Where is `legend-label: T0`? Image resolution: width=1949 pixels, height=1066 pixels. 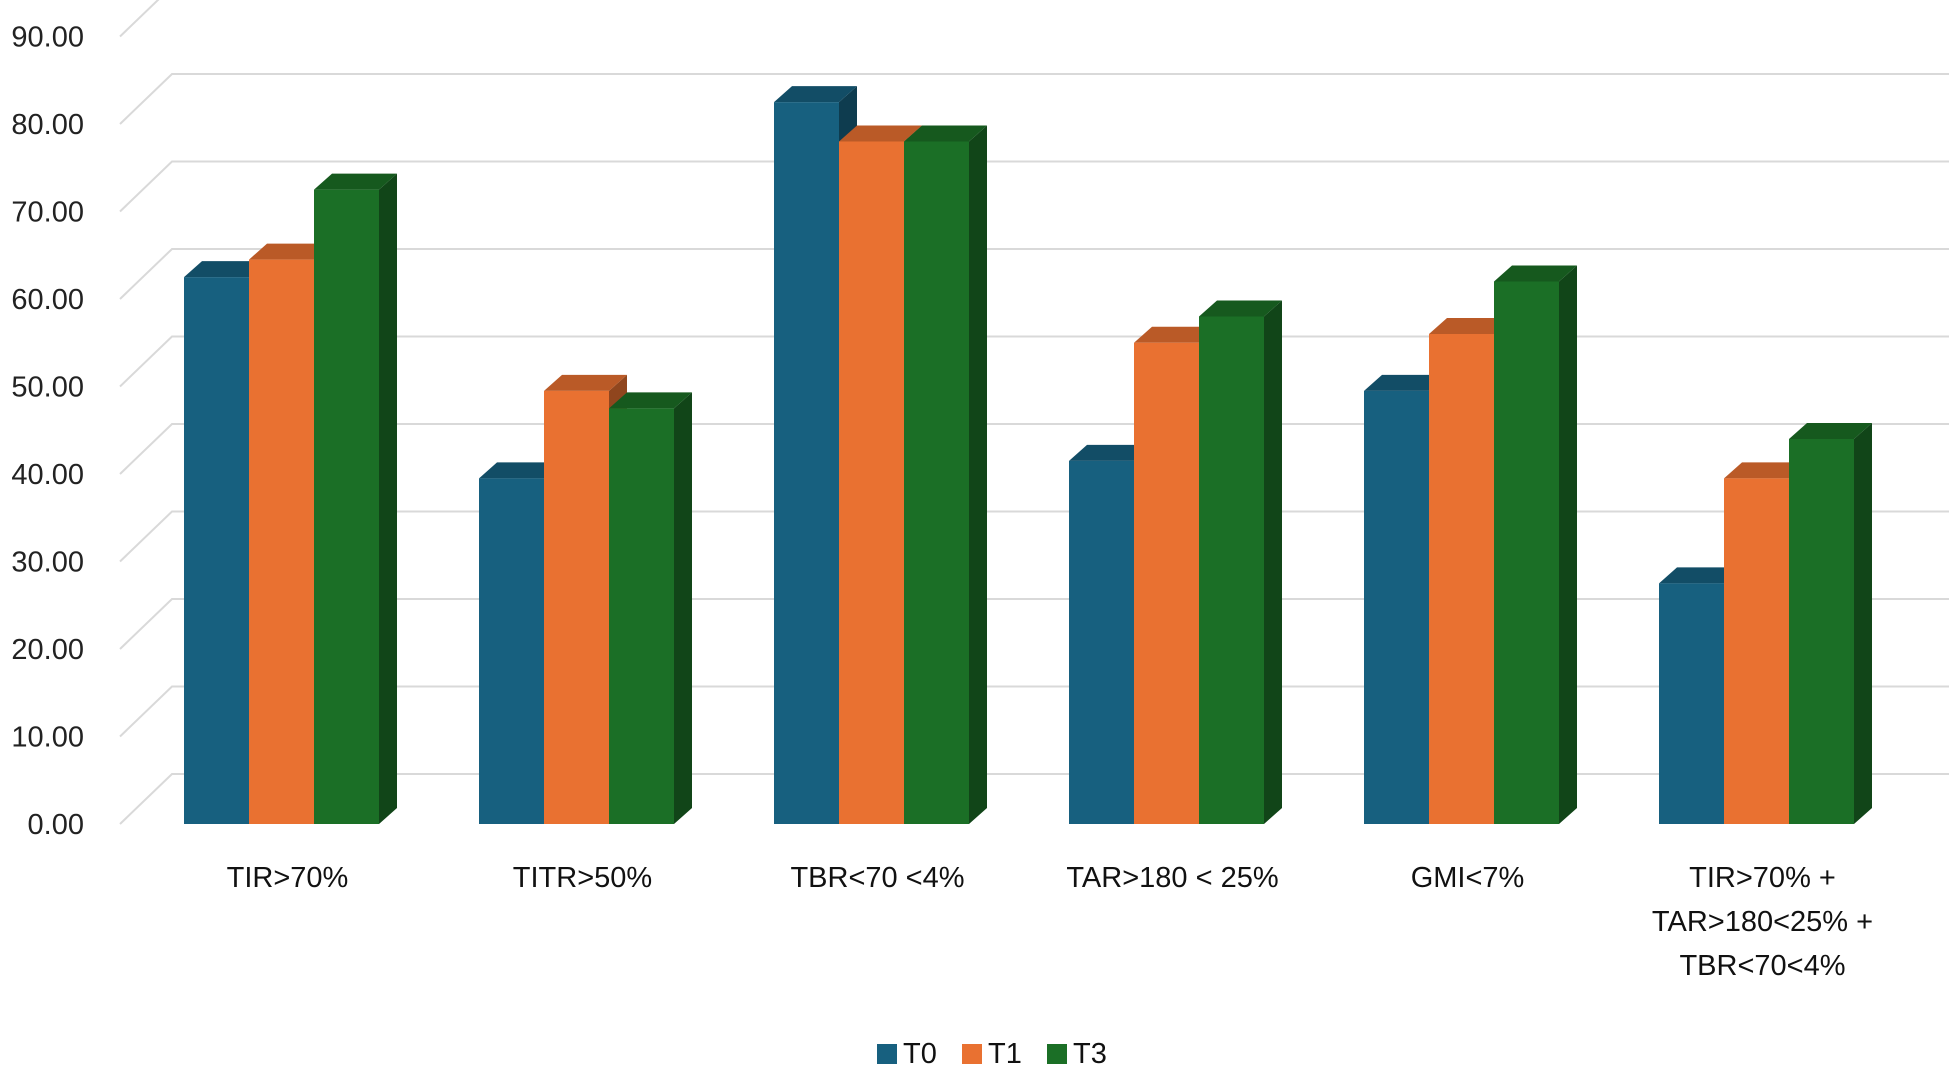 legend-label: T0 is located at coordinates (920, 1052).